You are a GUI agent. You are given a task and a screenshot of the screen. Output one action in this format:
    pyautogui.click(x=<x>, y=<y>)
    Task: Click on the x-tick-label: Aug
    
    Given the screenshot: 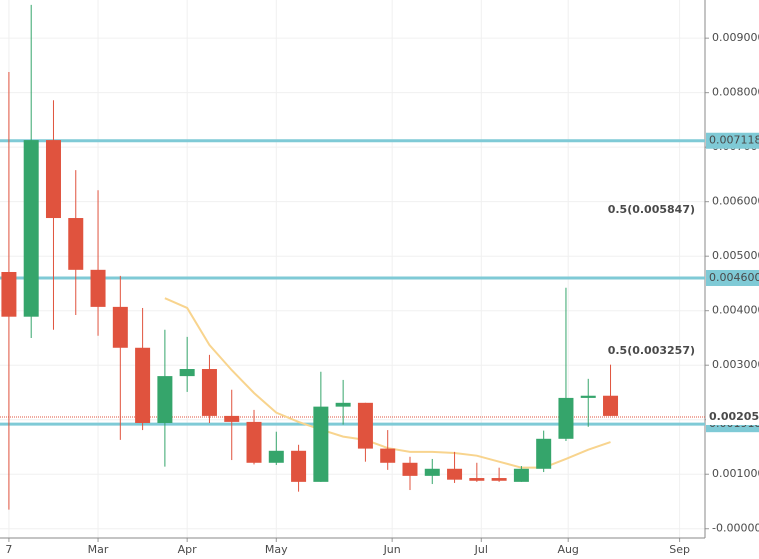 What is the action you would take?
    pyautogui.click(x=567, y=549)
    